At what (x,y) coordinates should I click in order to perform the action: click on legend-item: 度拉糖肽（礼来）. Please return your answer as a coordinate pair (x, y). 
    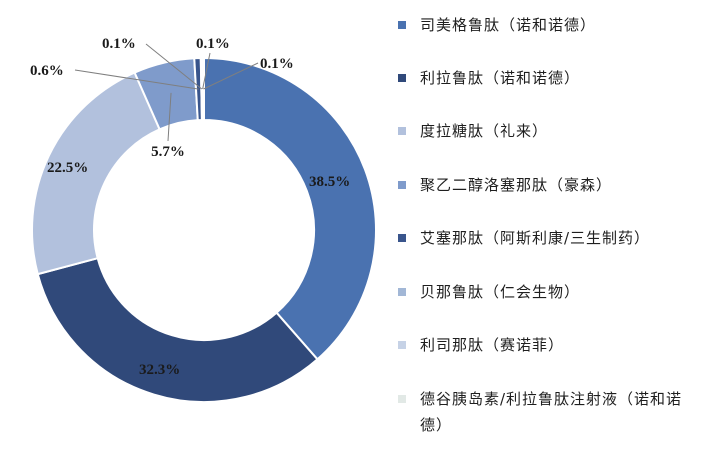
    Looking at the image, I should click on (548, 131).